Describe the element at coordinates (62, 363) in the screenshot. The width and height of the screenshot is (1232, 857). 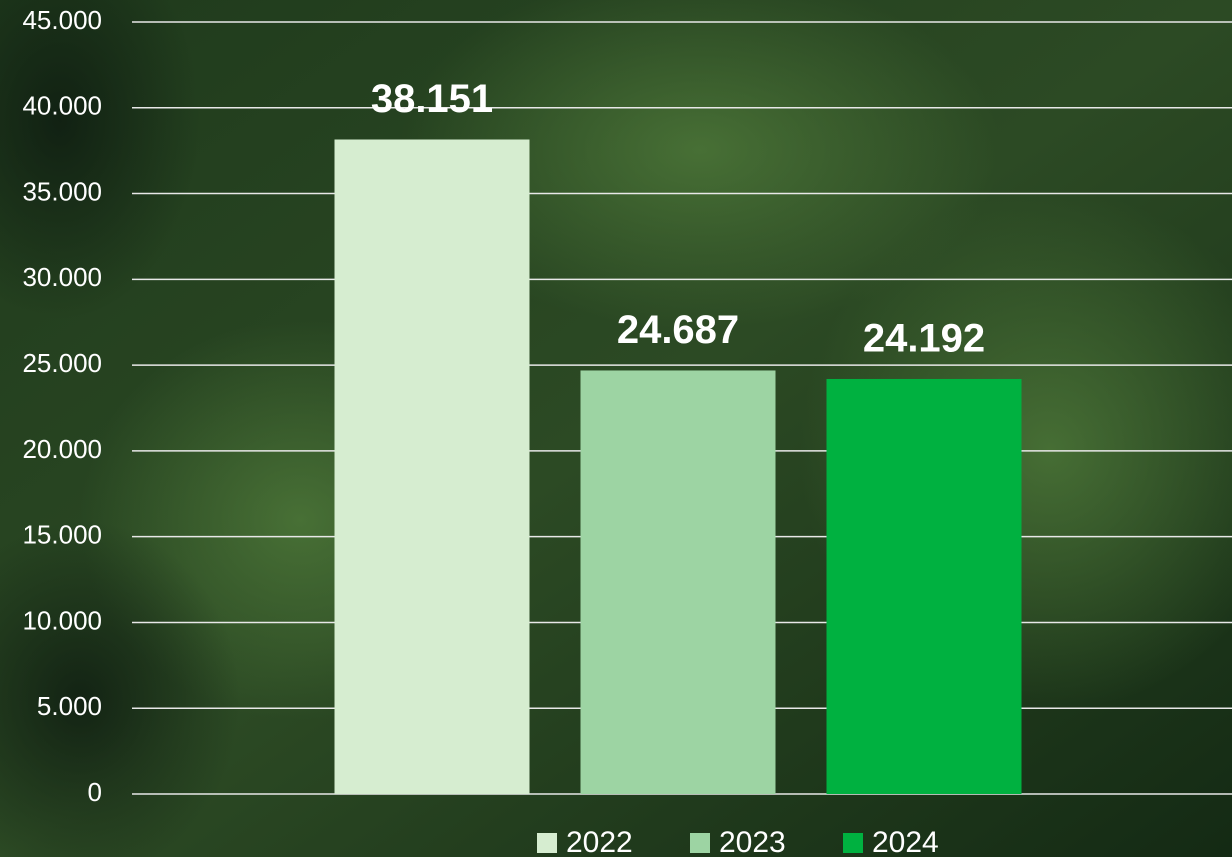
I see `y-tick-label: 25.000` at that location.